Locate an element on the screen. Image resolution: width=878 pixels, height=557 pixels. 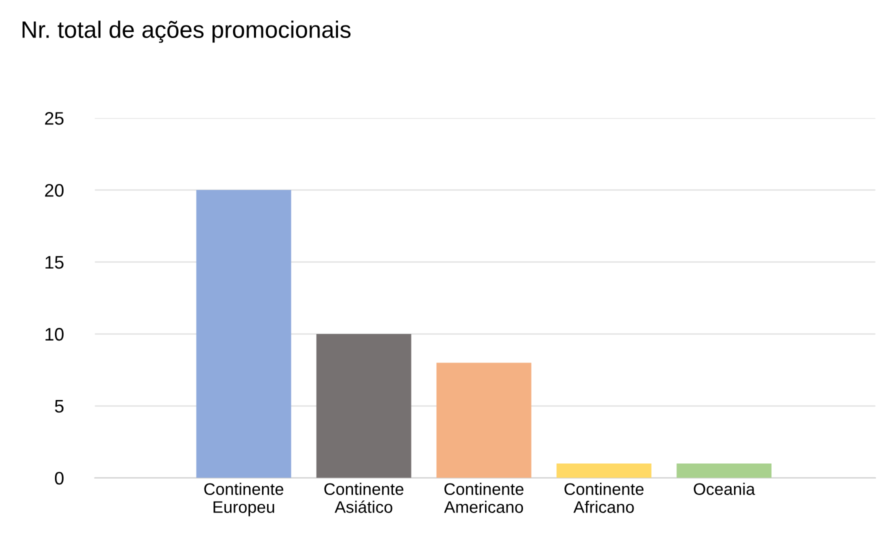
x-tick-label: Continente Europeu is located at coordinates (244, 499).